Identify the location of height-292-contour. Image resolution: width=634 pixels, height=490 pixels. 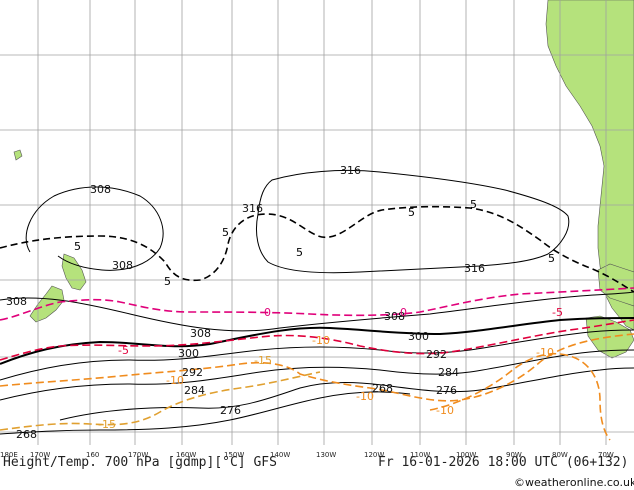
(317, 355).